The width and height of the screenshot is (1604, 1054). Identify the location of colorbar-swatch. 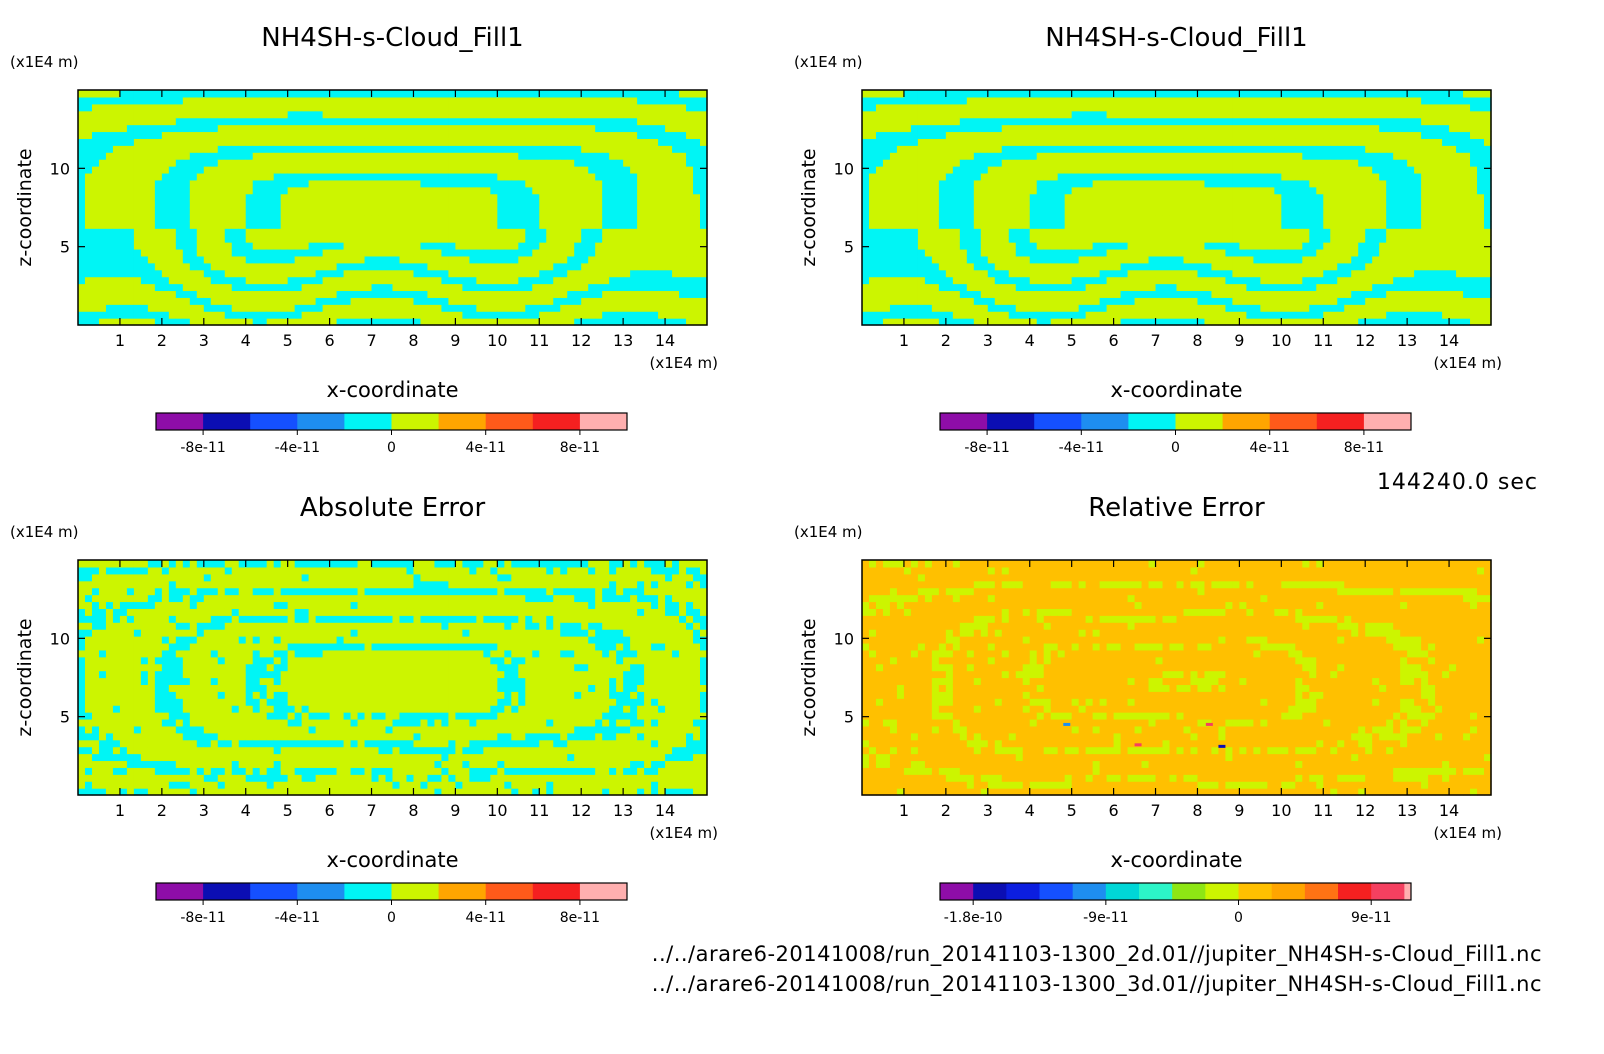
(321, 421).